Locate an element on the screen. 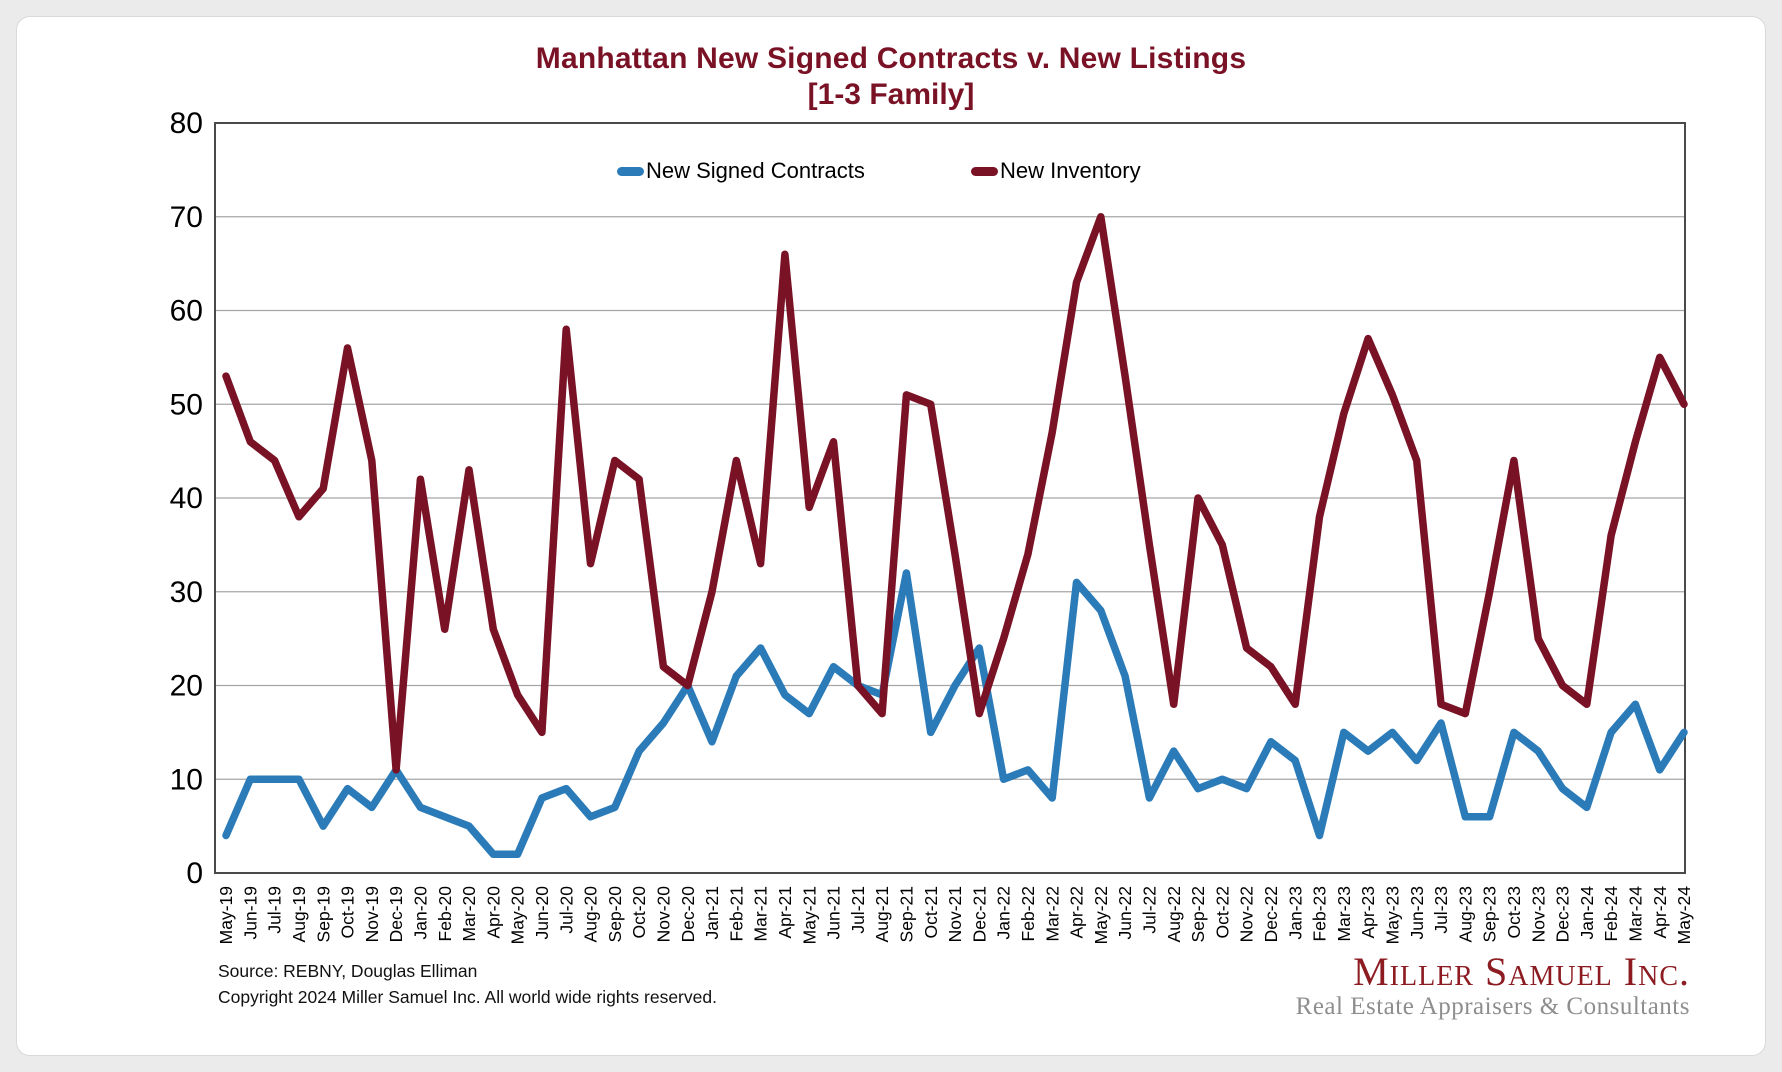 The height and width of the screenshot is (1072, 1782). svg-text: 10 is located at coordinates (186, 779).